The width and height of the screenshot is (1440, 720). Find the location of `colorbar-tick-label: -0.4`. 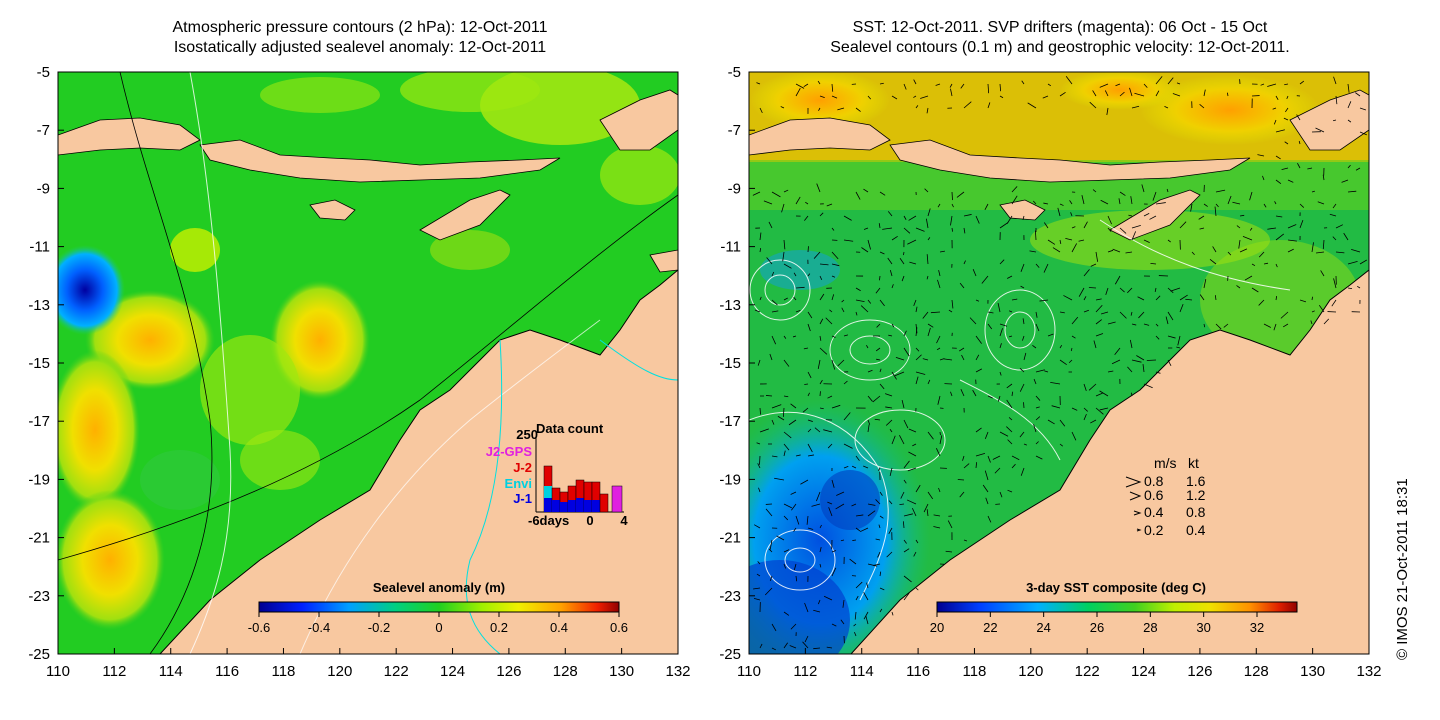

colorbar-tick-label: -0.4 is located at coordinates (319, 627).